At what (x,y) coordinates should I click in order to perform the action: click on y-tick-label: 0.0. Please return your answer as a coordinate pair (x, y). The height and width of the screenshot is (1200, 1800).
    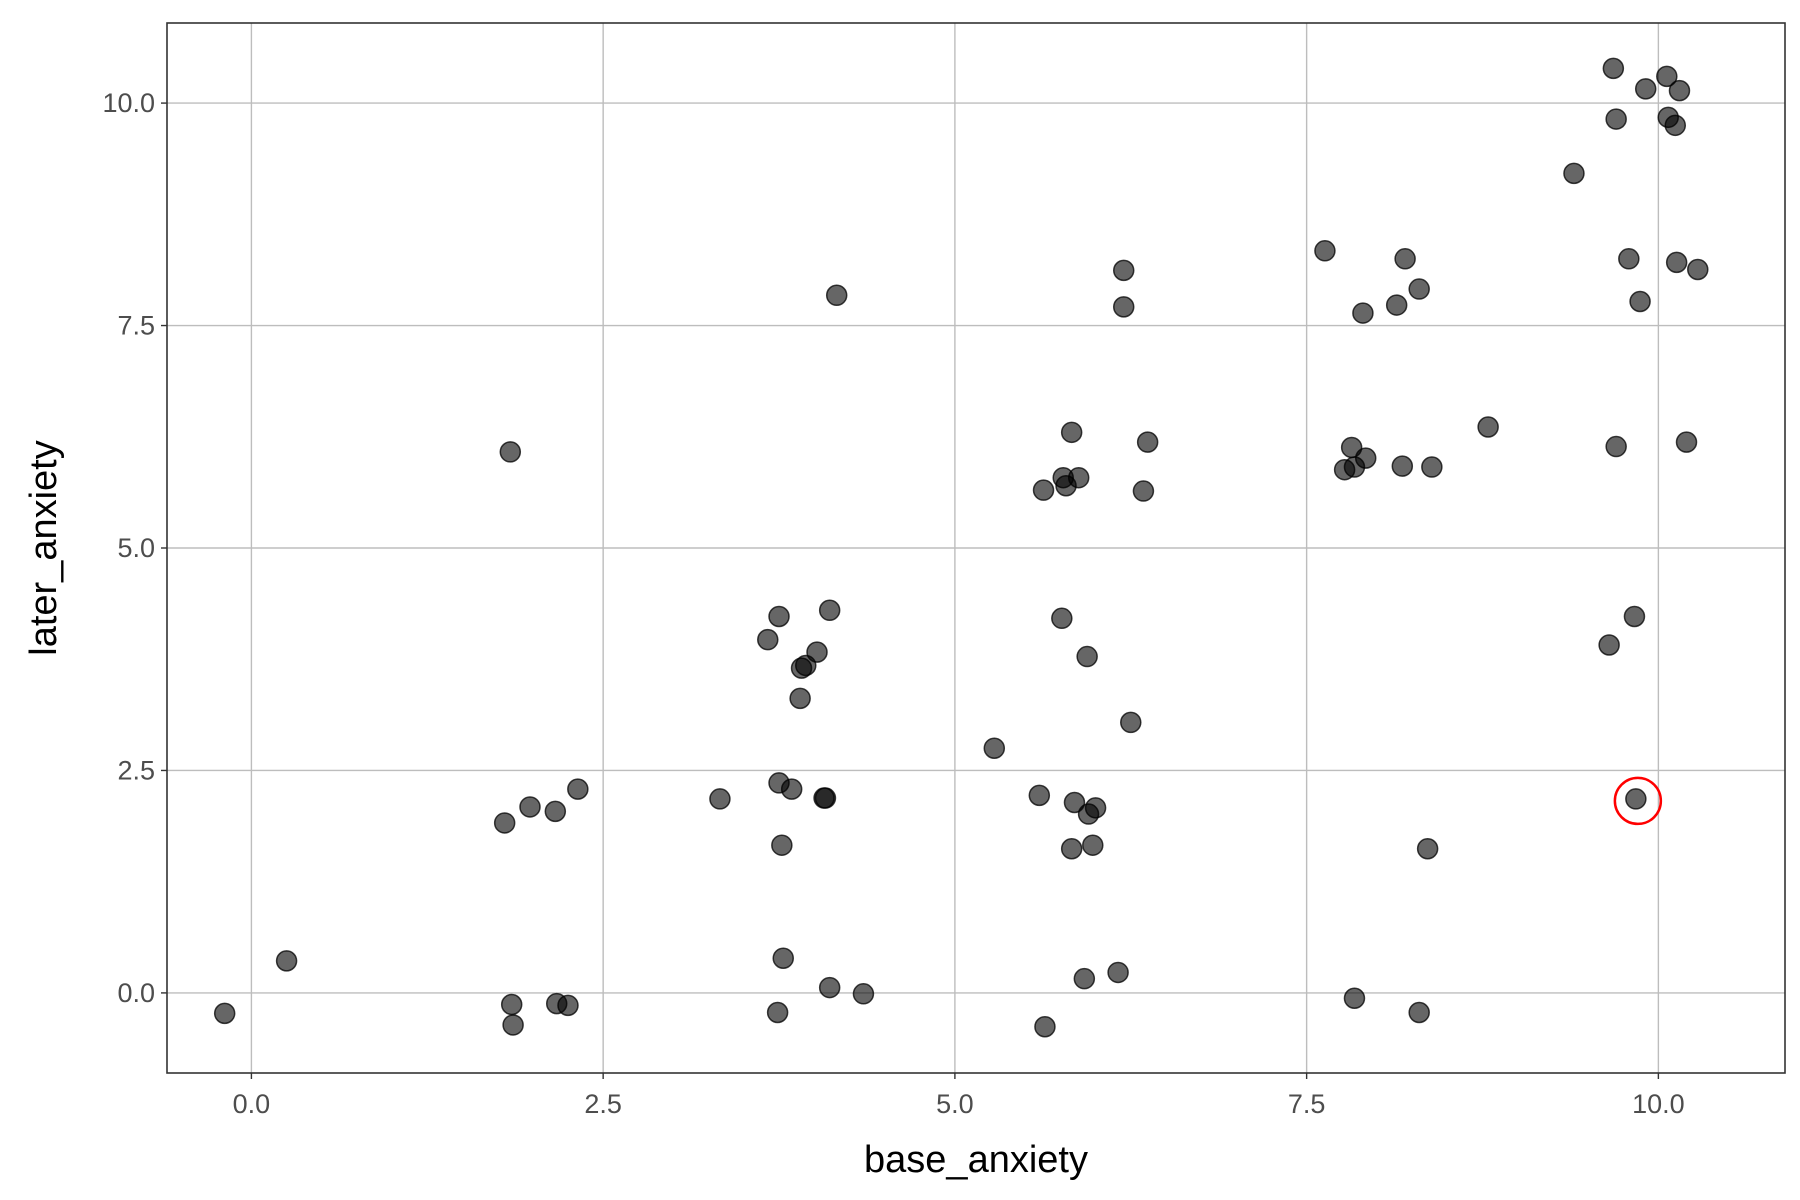
    Looking at the image, I should click on (136, 993).